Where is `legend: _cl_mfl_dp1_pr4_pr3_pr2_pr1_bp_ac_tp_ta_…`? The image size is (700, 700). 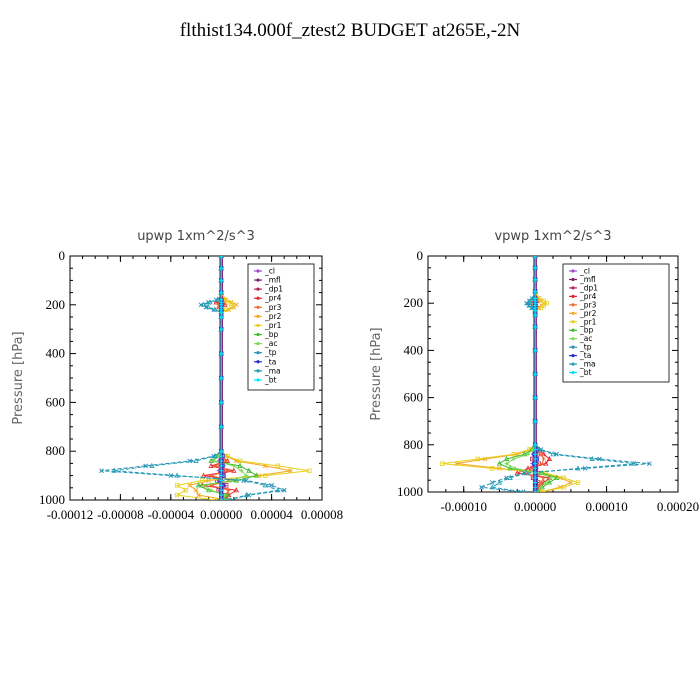
legend: _cl_mfl_dp1_pr4_pr3_pr2_pr1_bp_ac_tp_ta_… is located at coordinates (616, 323).